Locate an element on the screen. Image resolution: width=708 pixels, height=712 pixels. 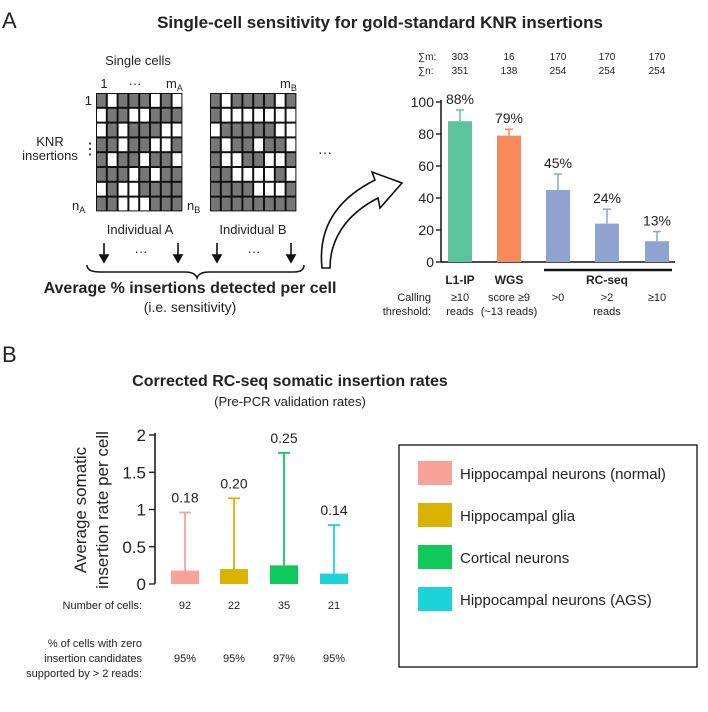
legend-label: Cortical neurons is located at coordinates (514, 558).